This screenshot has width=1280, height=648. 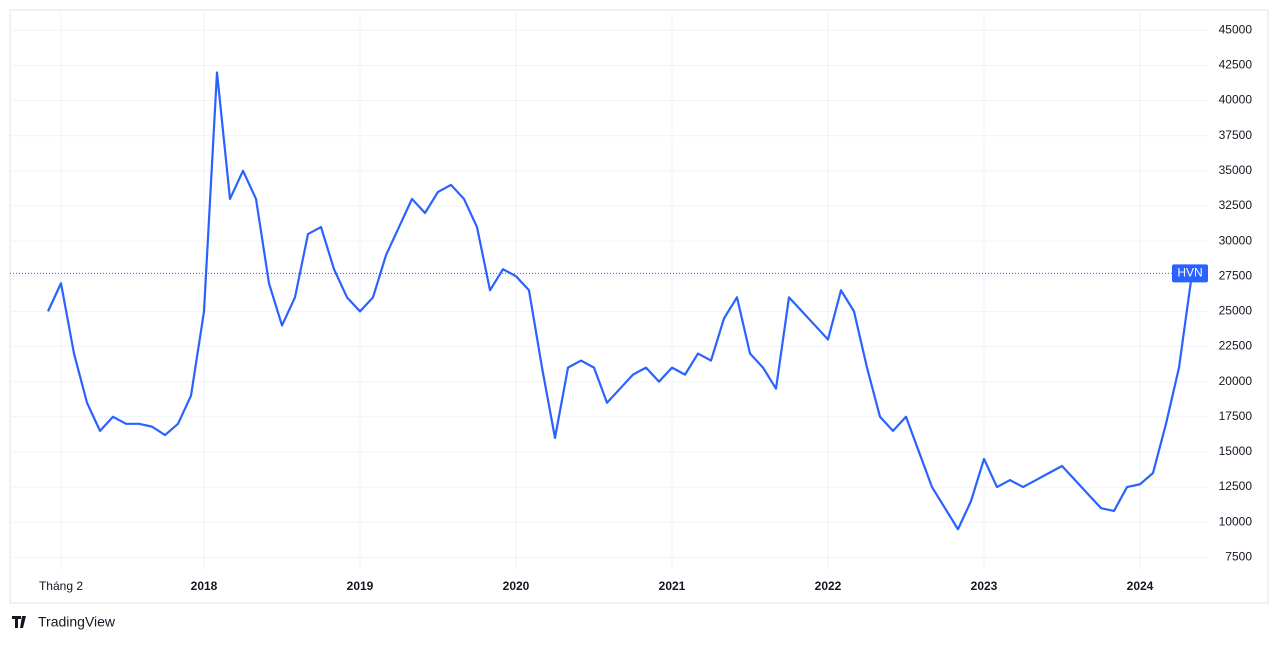 What do you see at coordinates (1236, 205) in the screenshot?
I see `y-tick-label: 32500` at bounding box center [1236, 205].